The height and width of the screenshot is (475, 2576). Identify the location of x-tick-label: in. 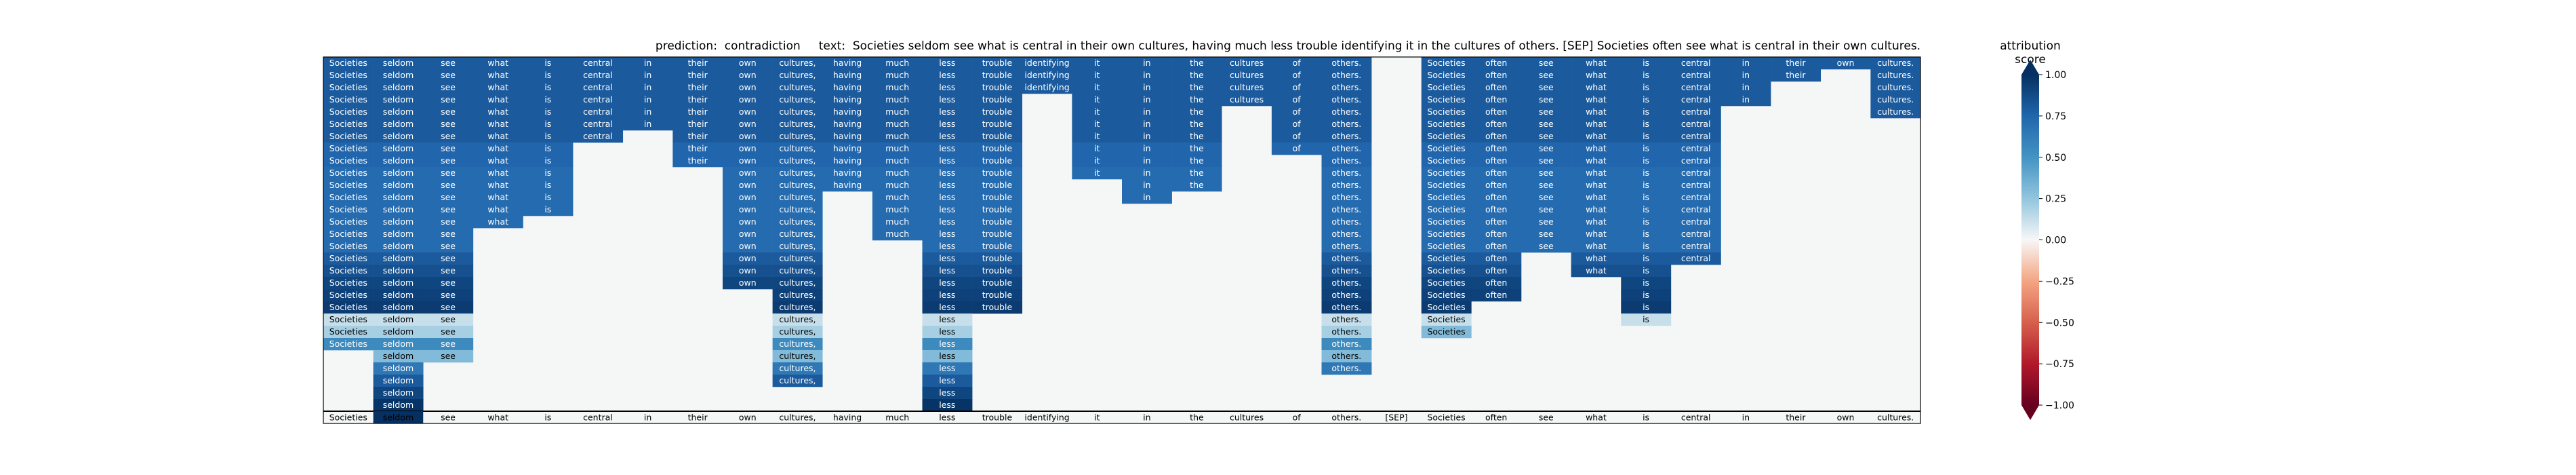
(1746, 418).